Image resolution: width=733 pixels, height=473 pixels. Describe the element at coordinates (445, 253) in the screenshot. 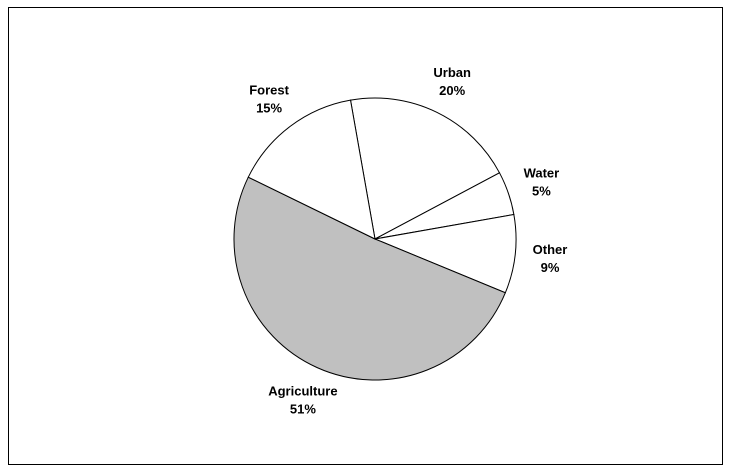

I see `pie-slice-other` at that location.